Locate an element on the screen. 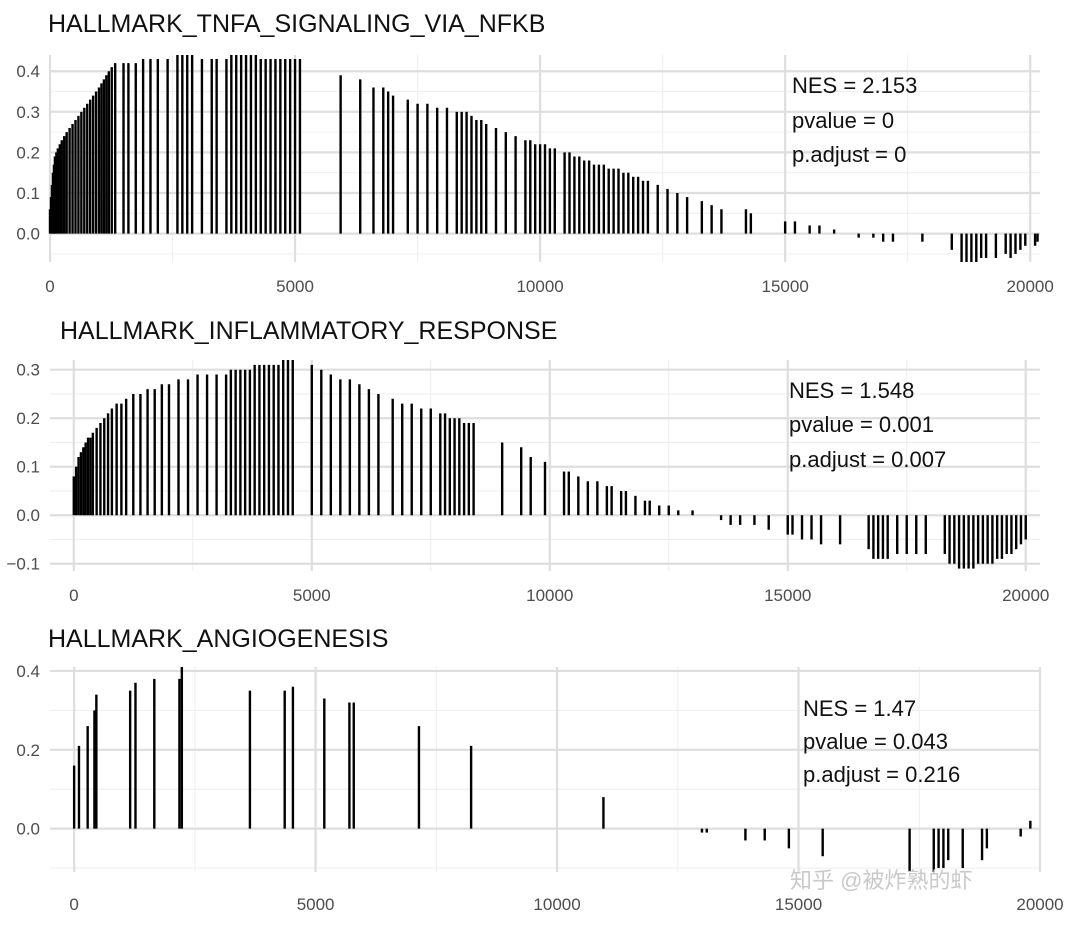  nes-label: NES = 1.548 is located at coordinates (851, 390).